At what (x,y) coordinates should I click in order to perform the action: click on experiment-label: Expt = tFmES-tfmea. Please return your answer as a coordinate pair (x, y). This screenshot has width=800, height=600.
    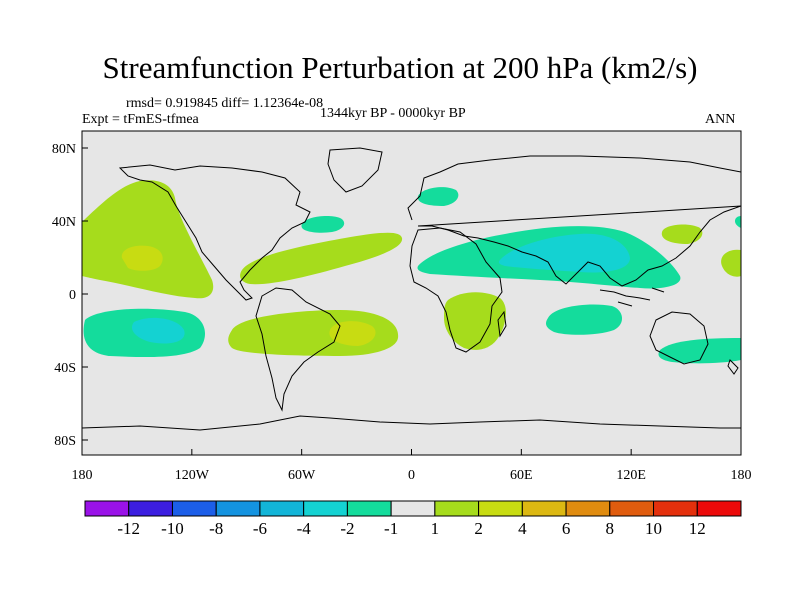
    Looking at the image, I should click on (140, 119).